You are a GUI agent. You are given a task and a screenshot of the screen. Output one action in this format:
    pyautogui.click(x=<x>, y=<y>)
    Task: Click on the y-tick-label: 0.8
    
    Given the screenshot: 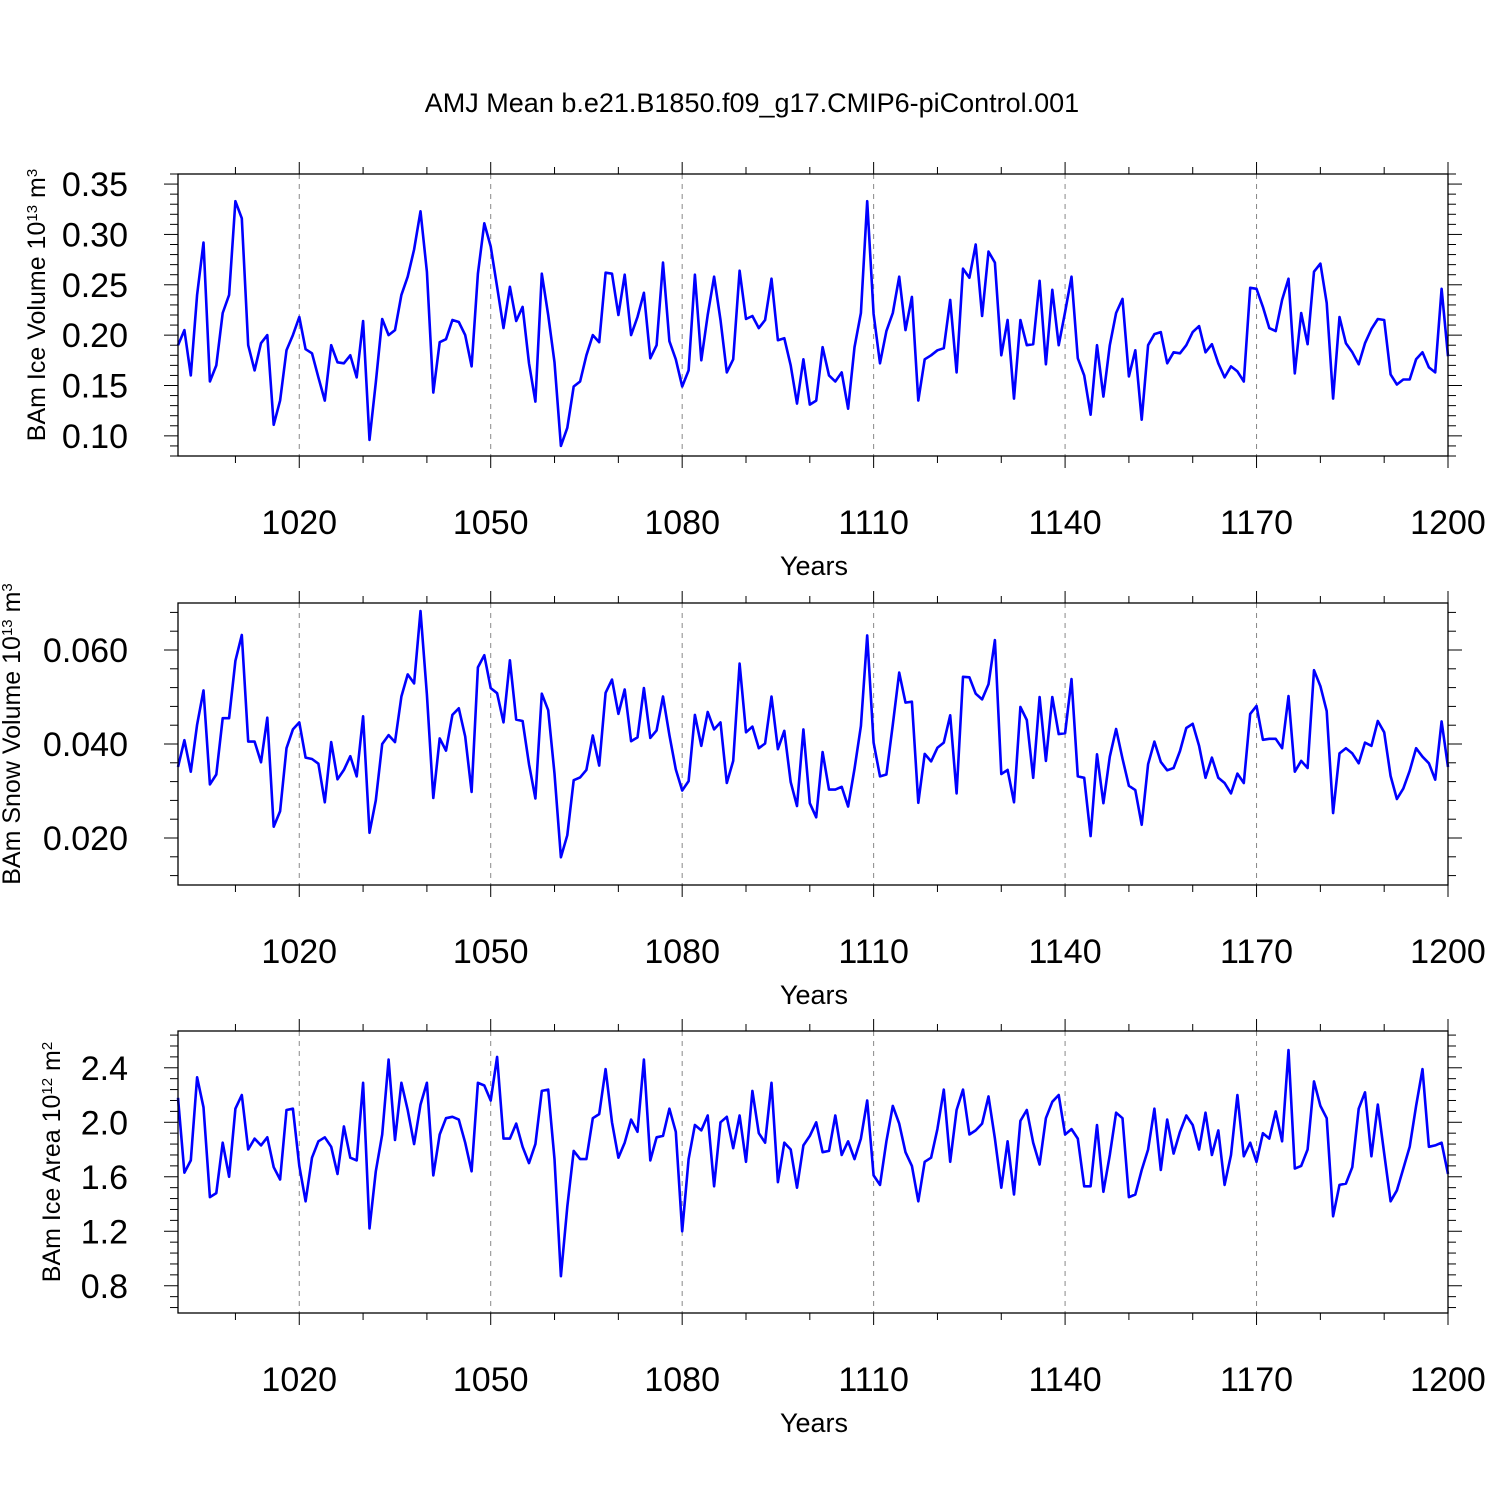 What is the action you would take?
    pyautogui.click(x=104, y=1287)
    